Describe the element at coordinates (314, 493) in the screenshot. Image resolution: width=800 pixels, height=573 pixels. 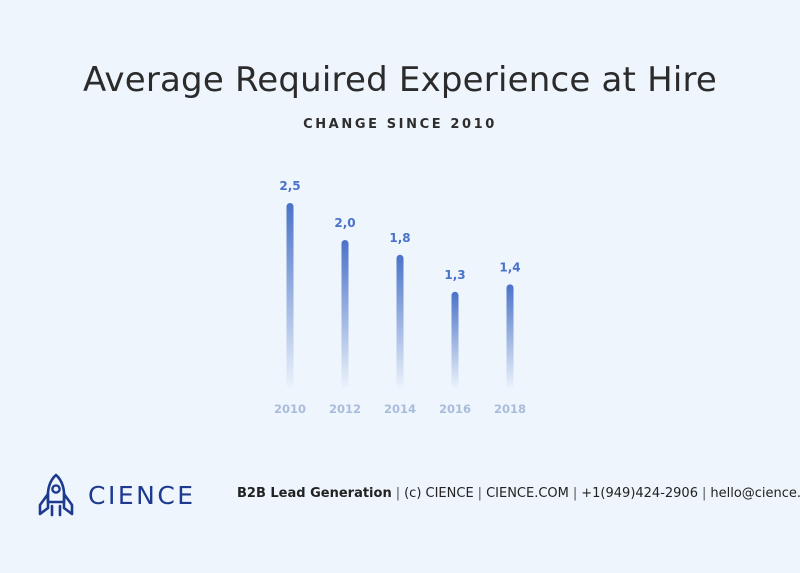
I see `footer-tagline: B2B Lead Generation` at that location.